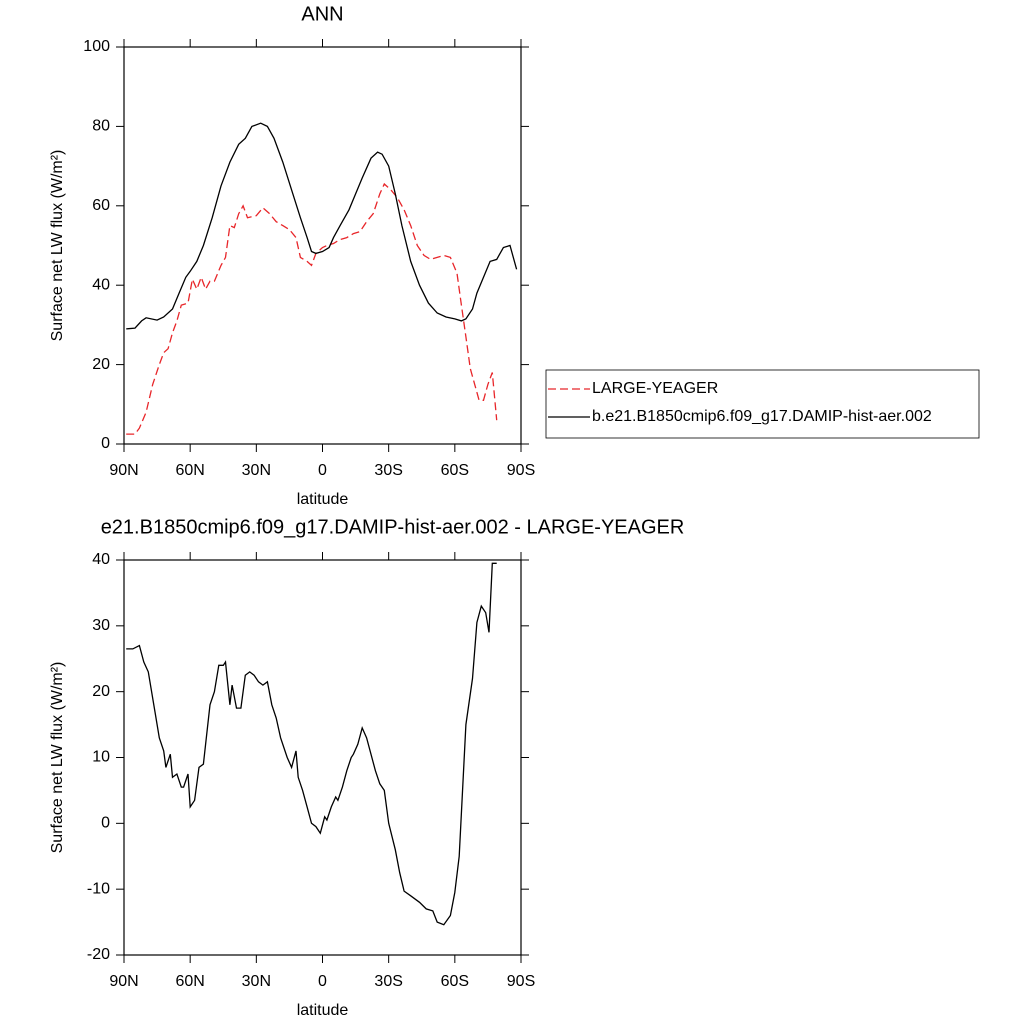  What do you see at coordinates (98, 954) in the screenshot?
I see `y-tick-label: -20` at bounding box center [98, 954].